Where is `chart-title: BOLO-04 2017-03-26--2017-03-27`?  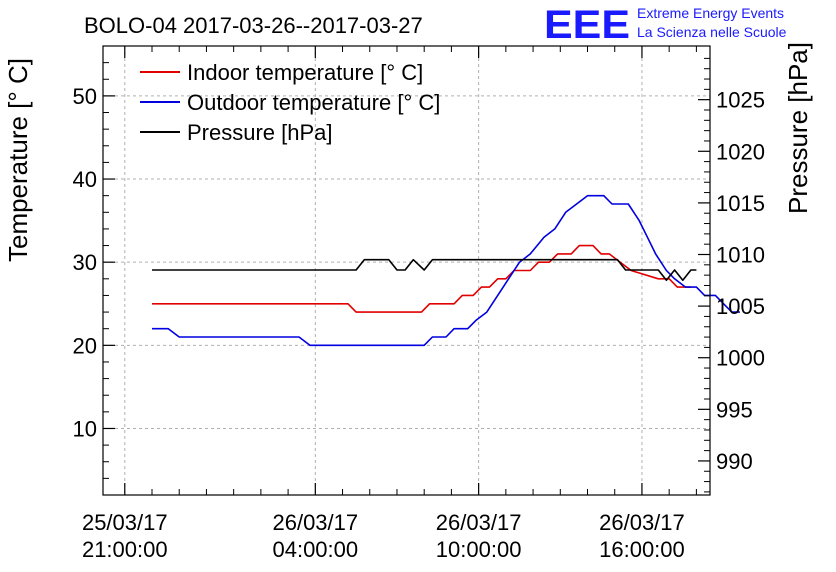
chart-title: BOLO-04 2017-03-26--2017-03-27 is located at coordinates (253, 25).